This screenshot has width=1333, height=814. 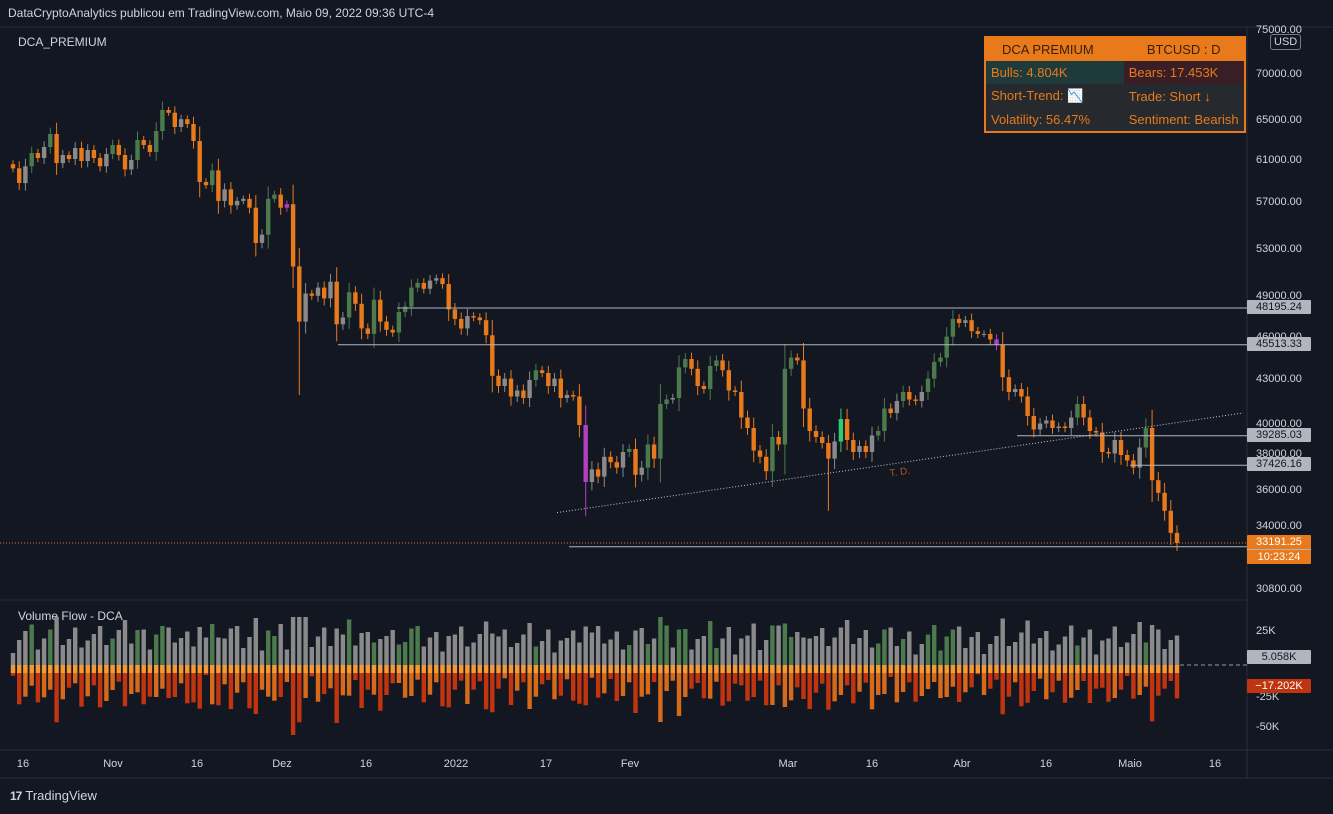 What do you see at coordinates (1279, 74) in the screenshot?
I see `price-tick-label: 70000.00` at bounding box center [1279, 74].